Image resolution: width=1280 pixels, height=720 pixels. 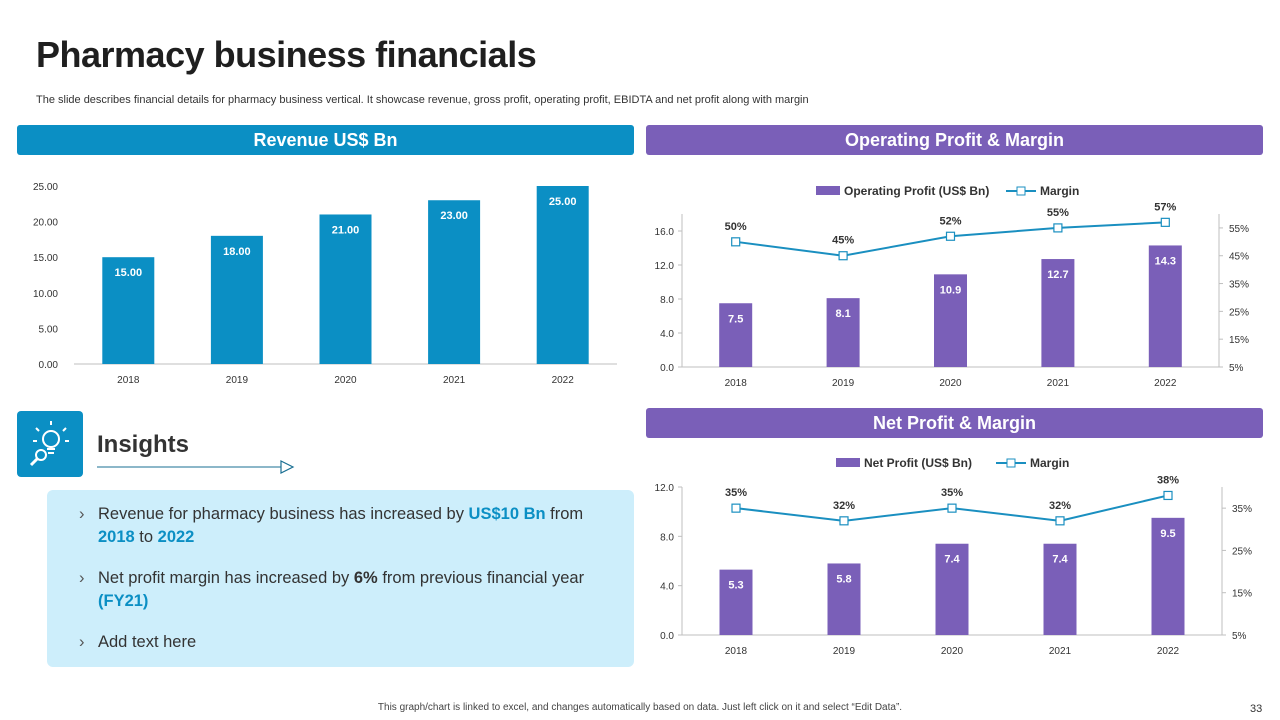 I want to click on insight-text-run: Add text here, so click(x=147, y=642).